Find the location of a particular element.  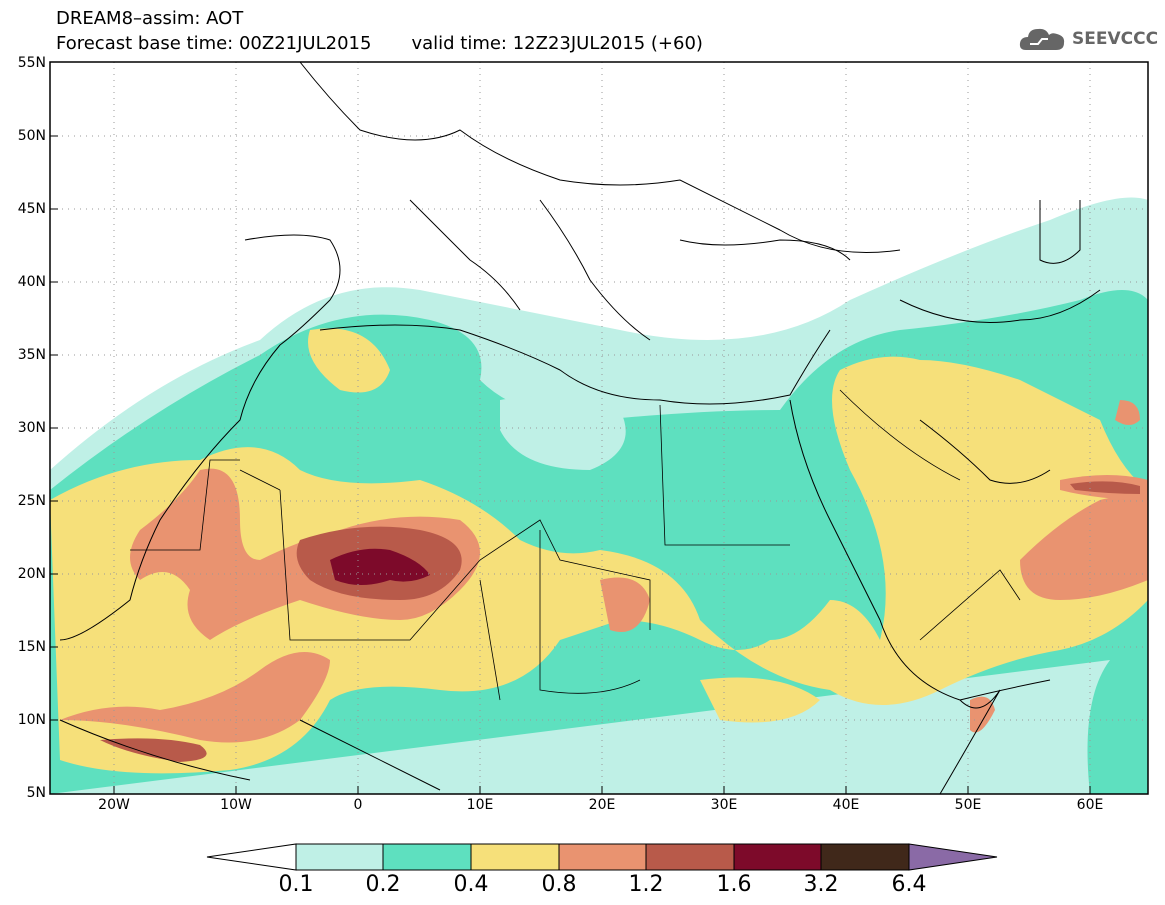

lat-label-25n: 25N is located at coordinates (31, 501).